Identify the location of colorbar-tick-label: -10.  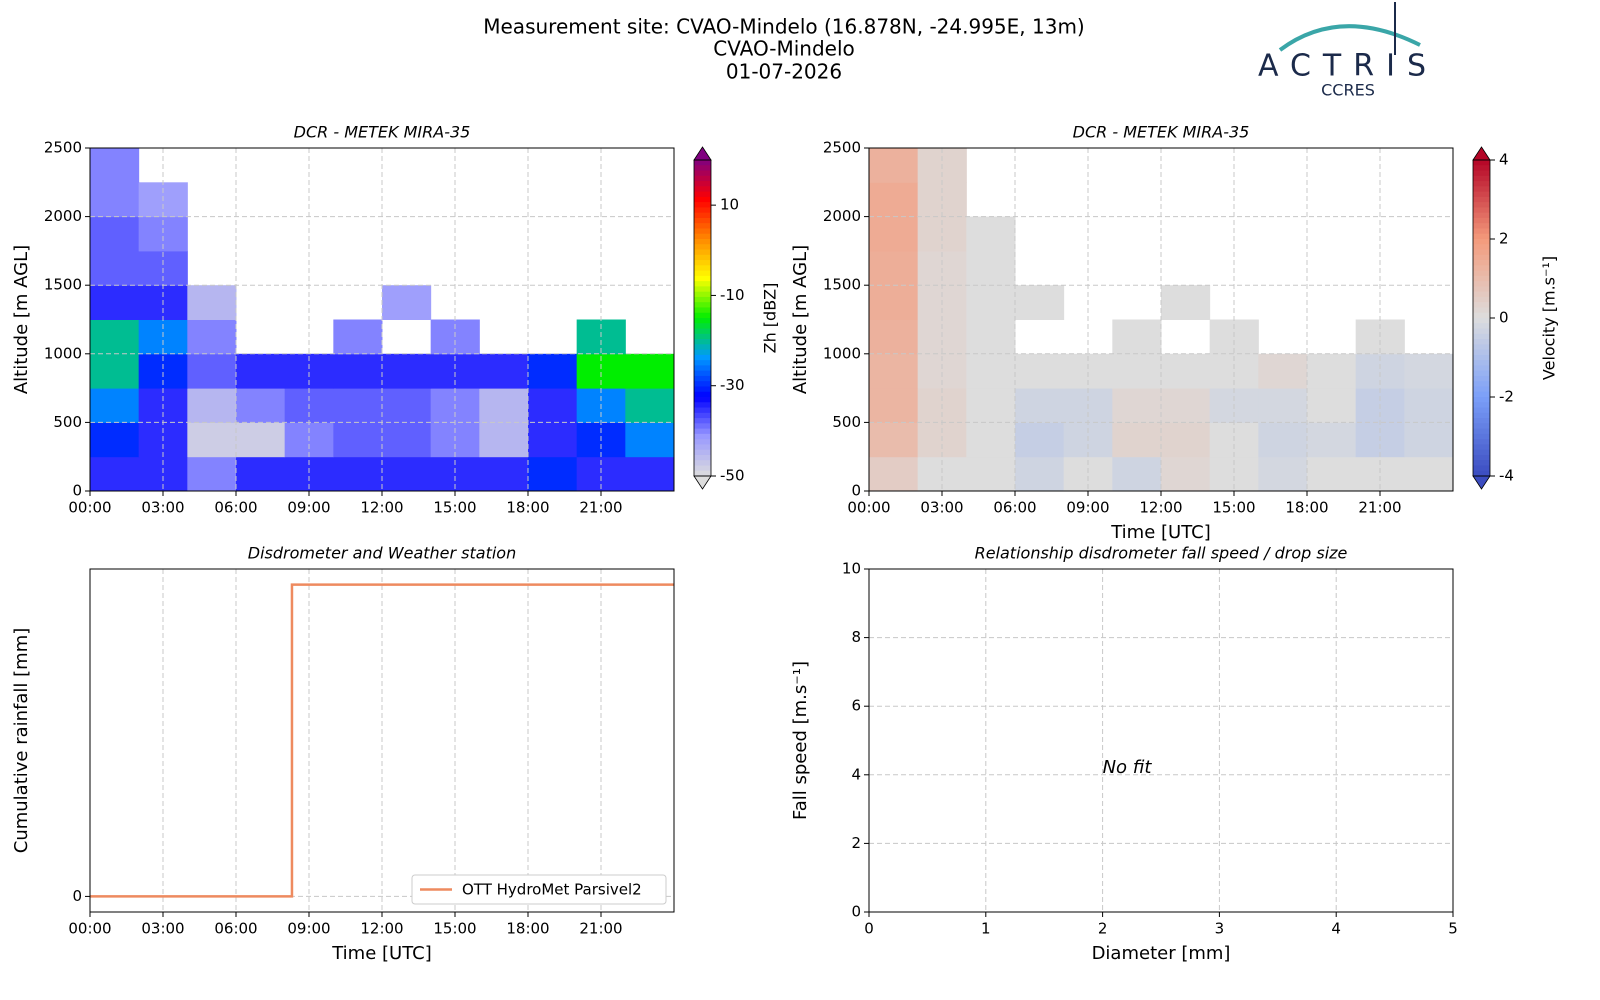
(732, 295).